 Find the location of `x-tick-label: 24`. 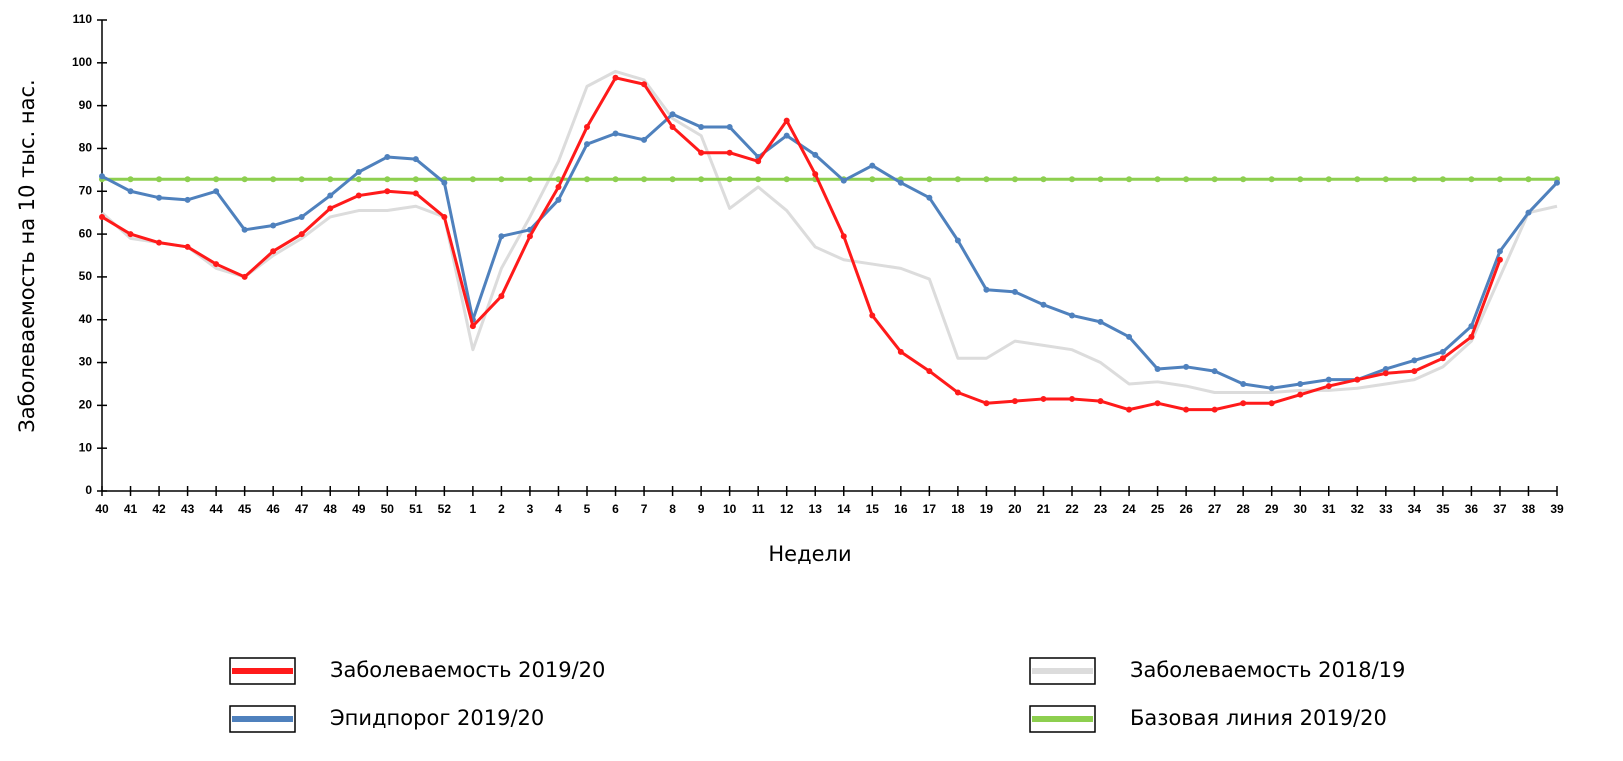

x-tick-label: 24 is located at coordinates (1129, 509).